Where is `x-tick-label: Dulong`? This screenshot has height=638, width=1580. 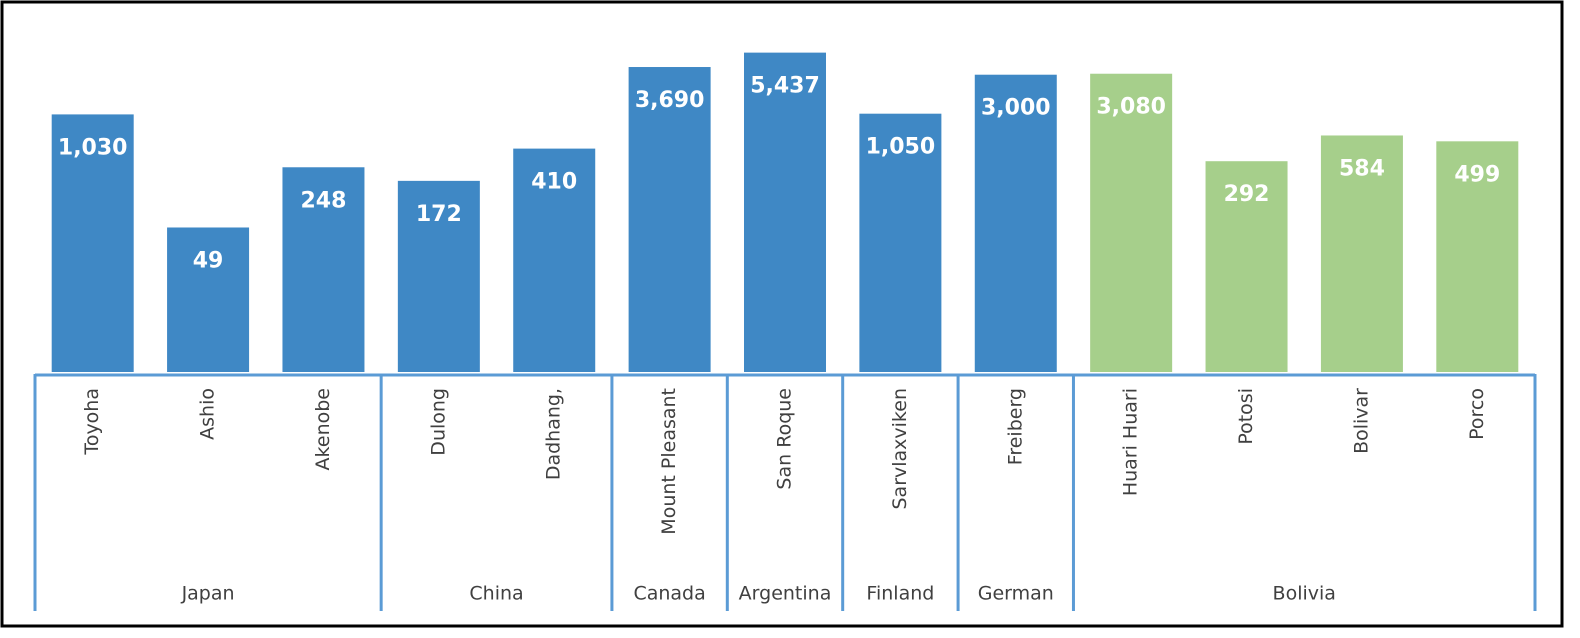
x-tick-label: Dulong is located at coordinates (438, 422).